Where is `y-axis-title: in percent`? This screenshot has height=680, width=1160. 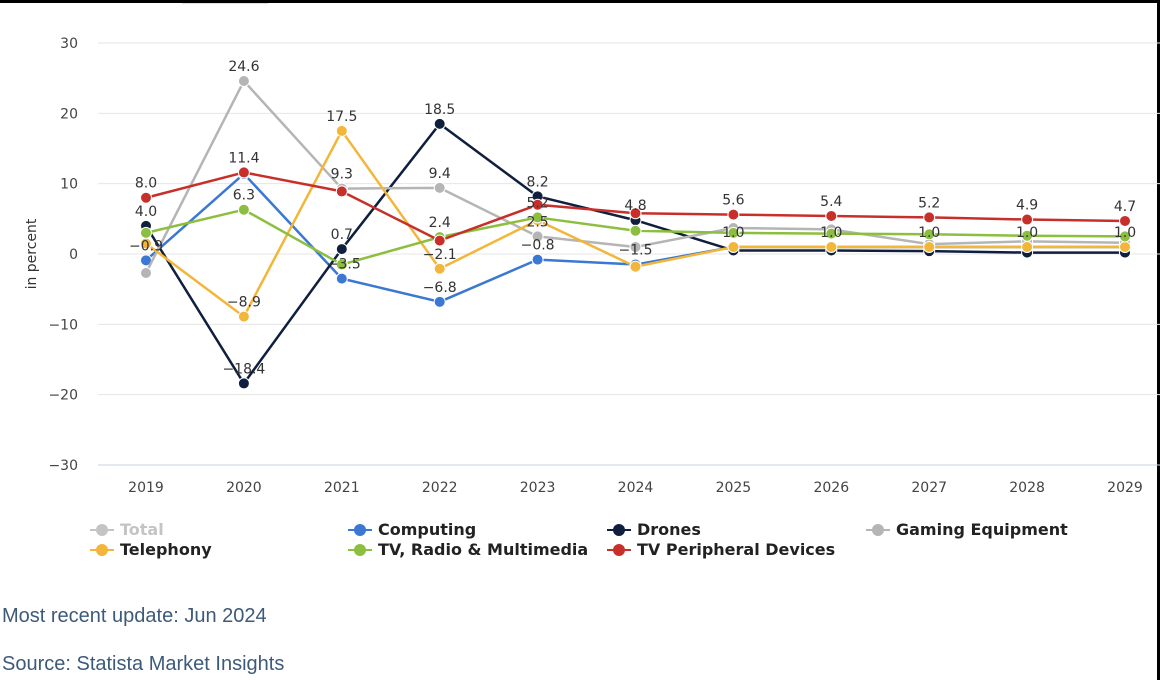
y-axis-title: in percent is located at coordinates (32, 253).